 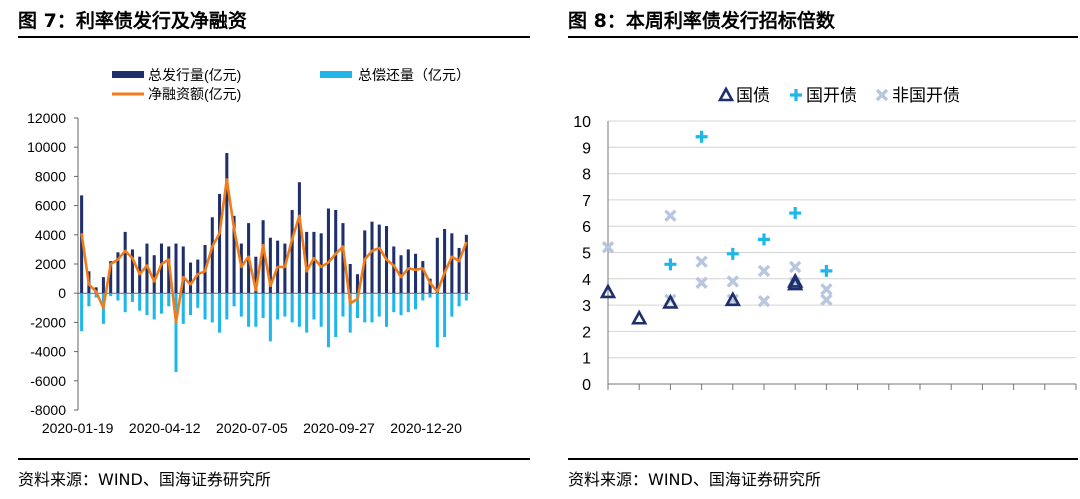 What do you see at coordinates (336, 74) in the screenshot?
I see `legend-swatch-repayment` at bounding box center [336, 74].